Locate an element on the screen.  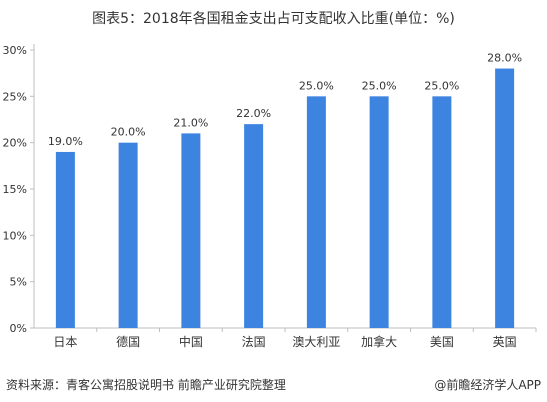
y-tick-label: 15% is located at coordinates (15, 189).